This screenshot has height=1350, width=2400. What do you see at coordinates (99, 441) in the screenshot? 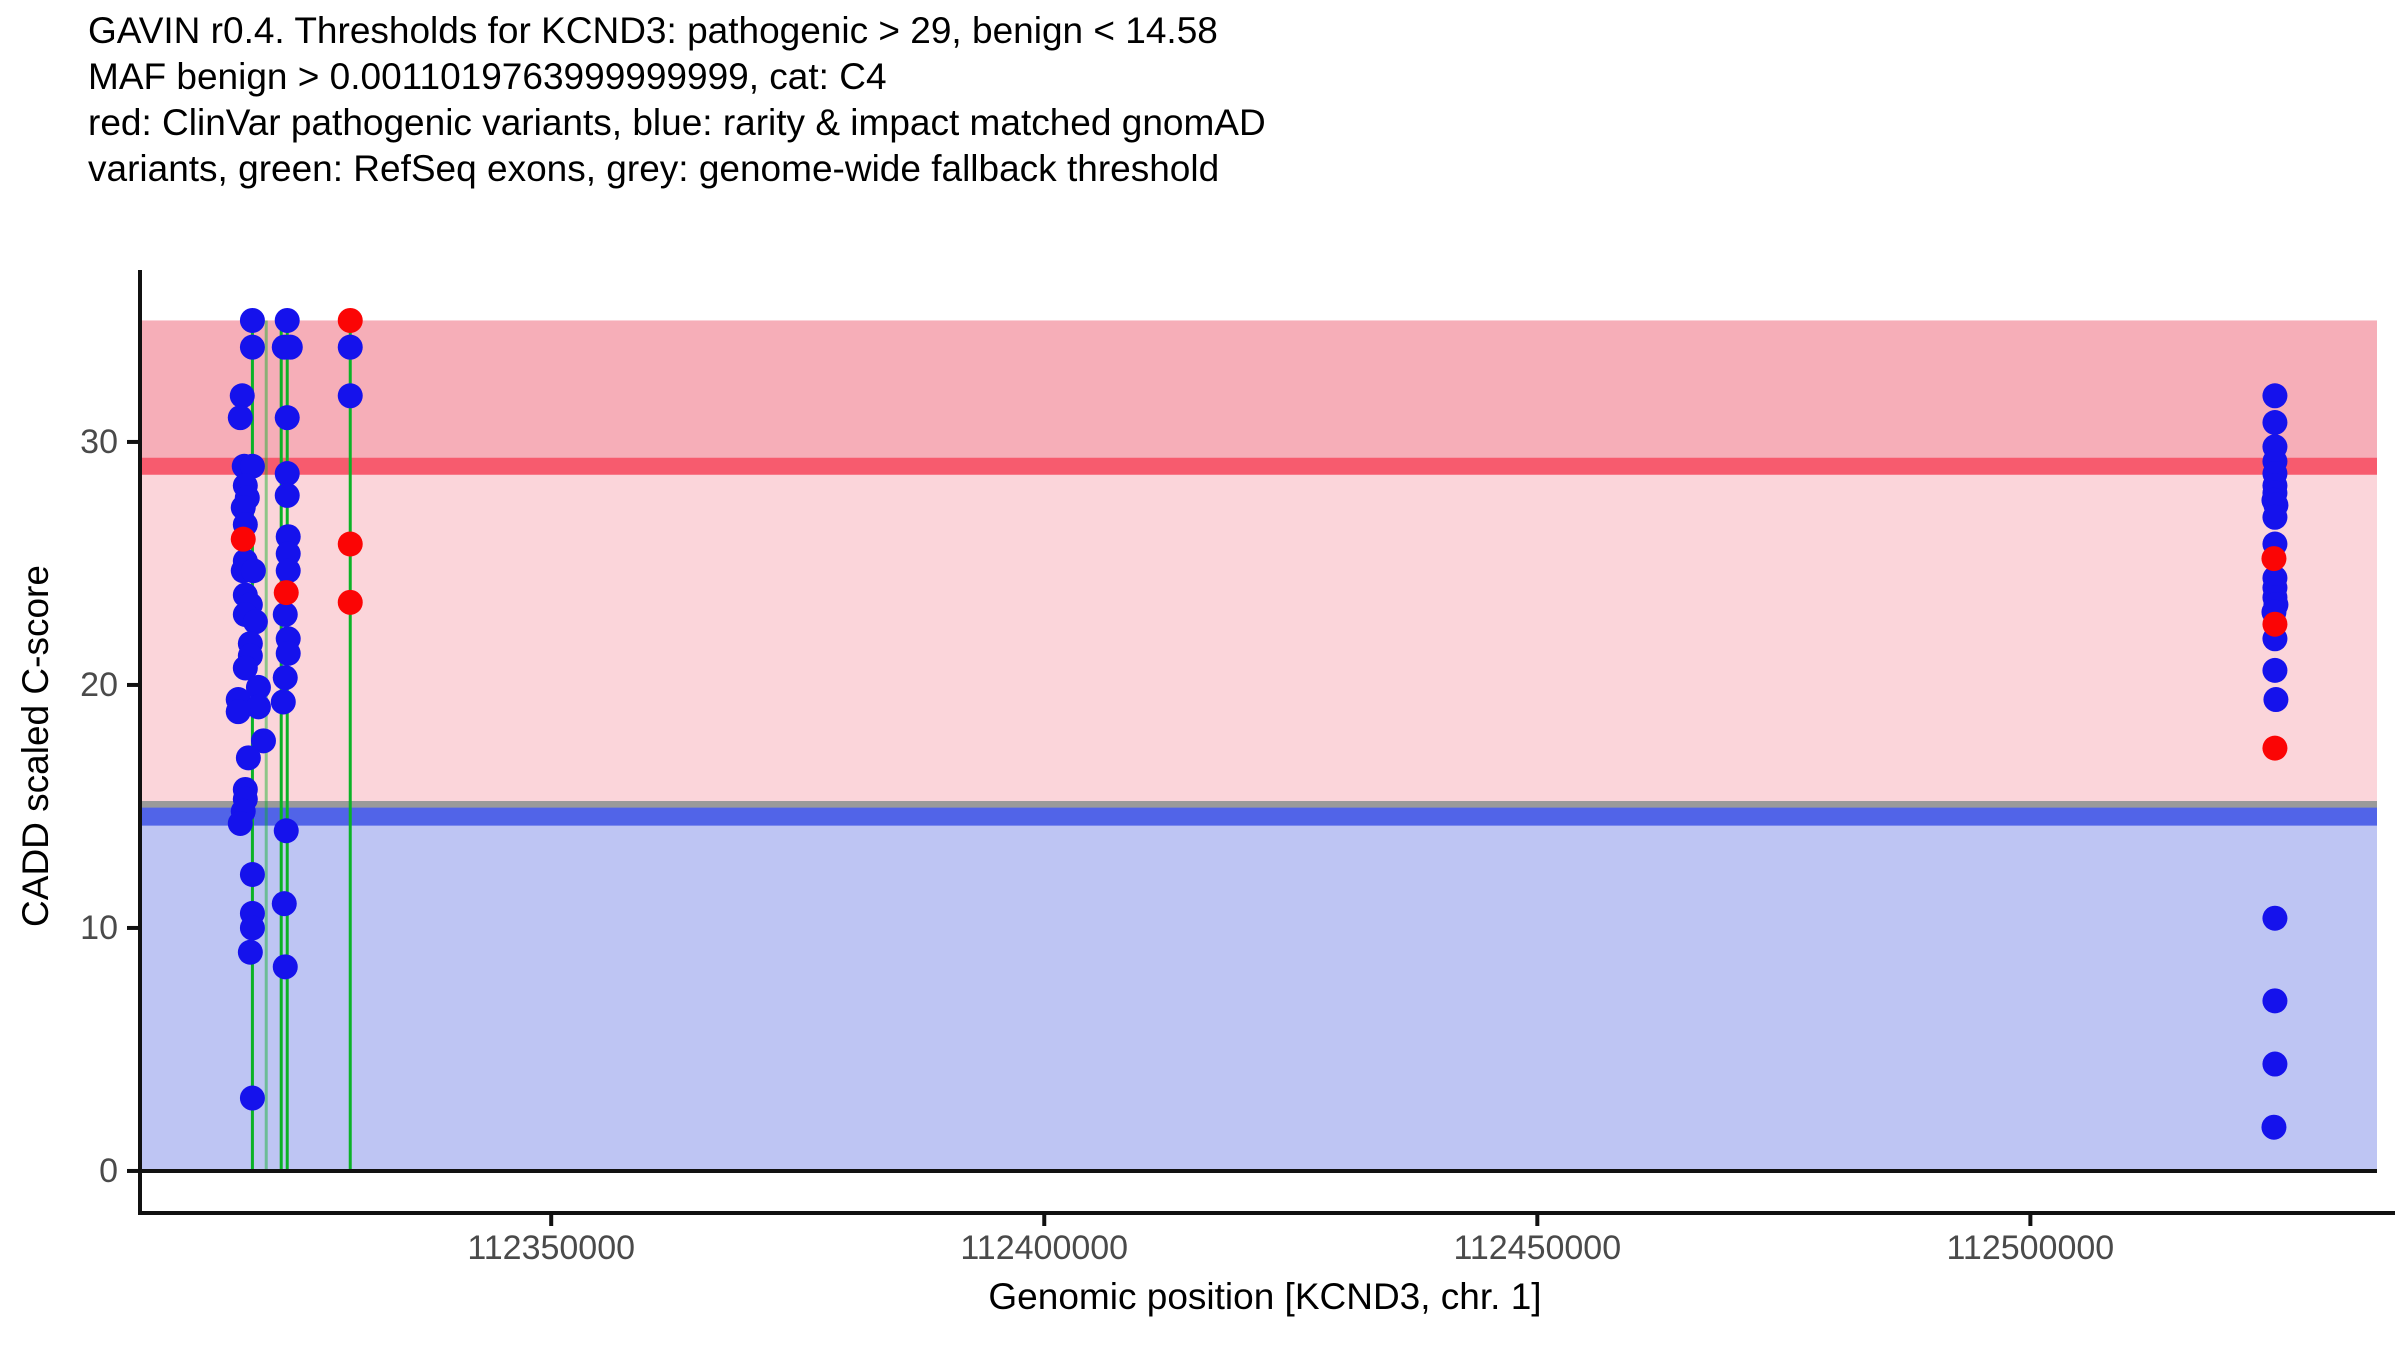
I see `y-tick-label: 30` at bounding box center [99, 441].